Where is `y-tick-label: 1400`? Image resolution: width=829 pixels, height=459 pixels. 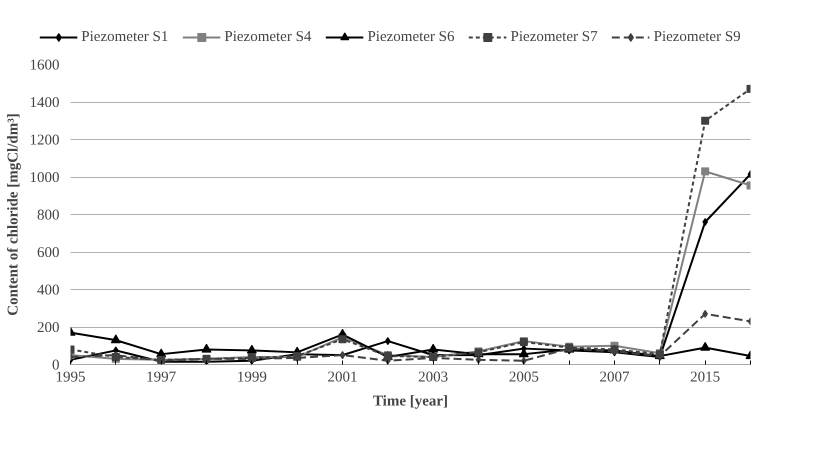
y-tick-label: 1400 is located at coordinates (45, 103).